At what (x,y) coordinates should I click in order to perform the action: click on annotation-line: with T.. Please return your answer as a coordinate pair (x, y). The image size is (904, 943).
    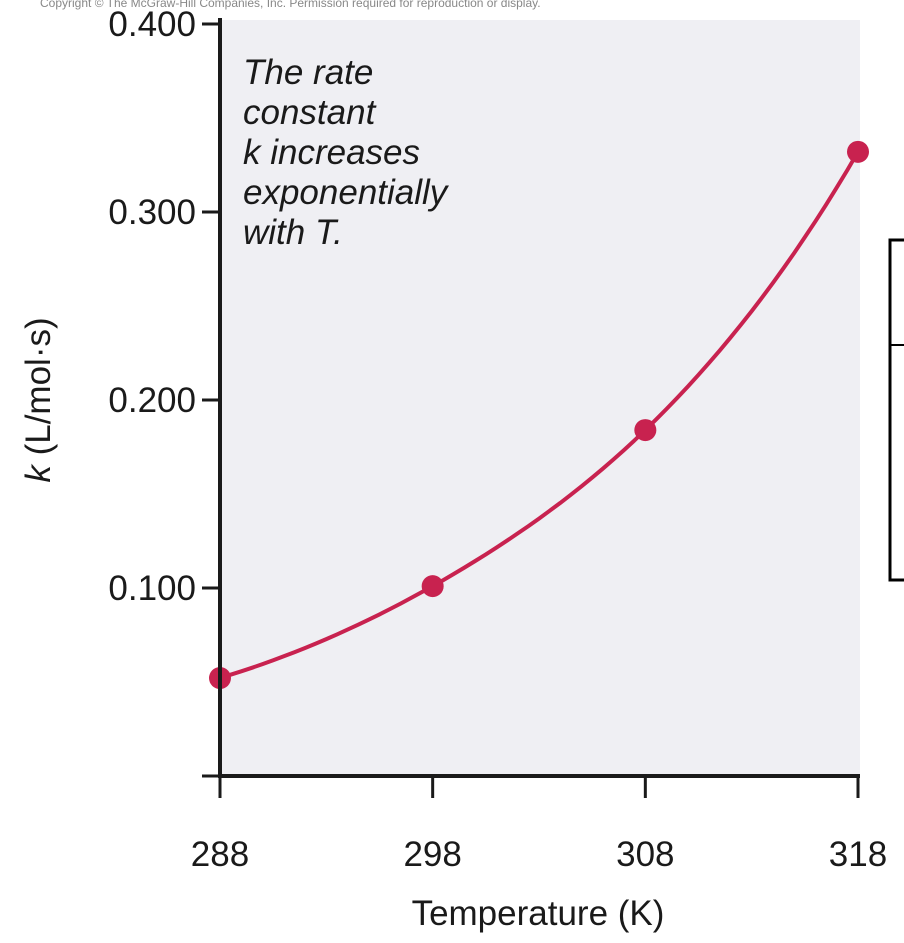
    Looking at the image, I should click on (293, 232).